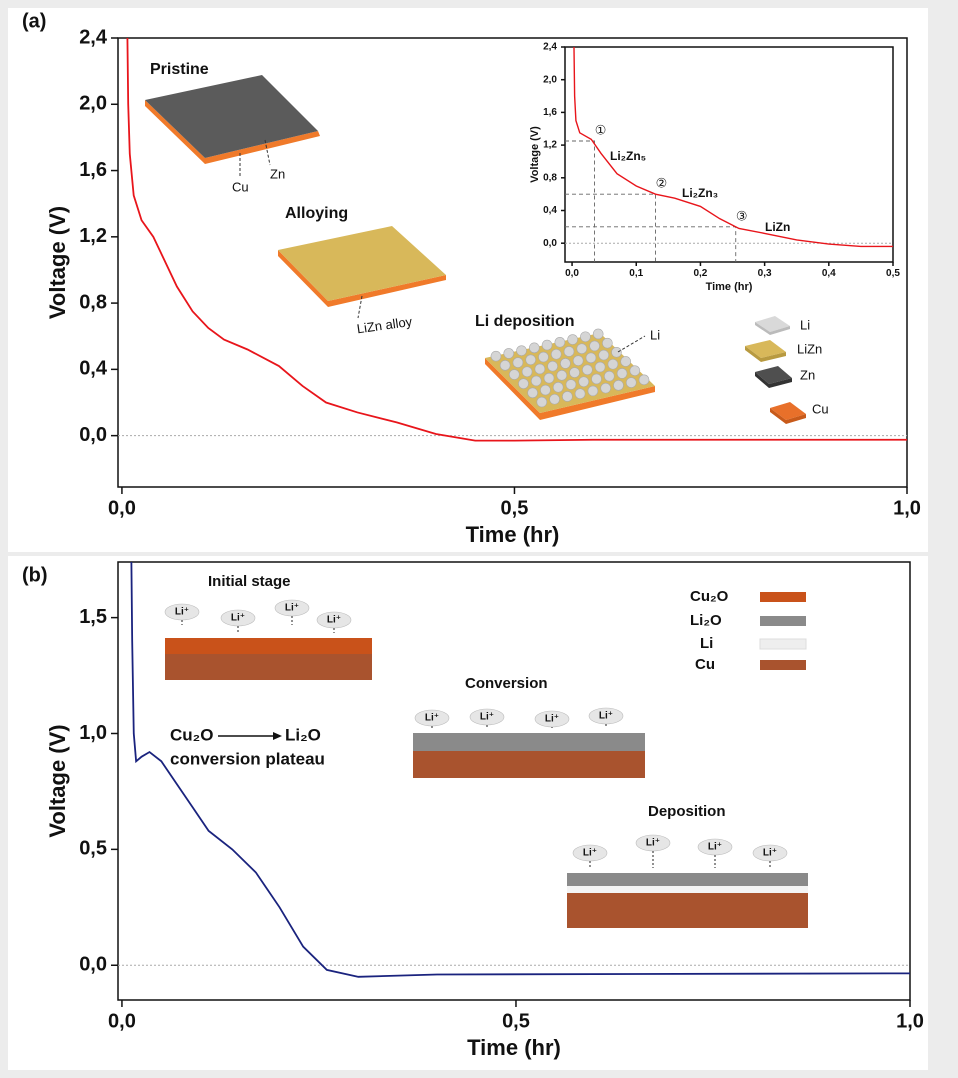  What do you see at coordinates (655, 334) in the screenshot?
I see `annotation: Li` at bounding box center [655, 334].